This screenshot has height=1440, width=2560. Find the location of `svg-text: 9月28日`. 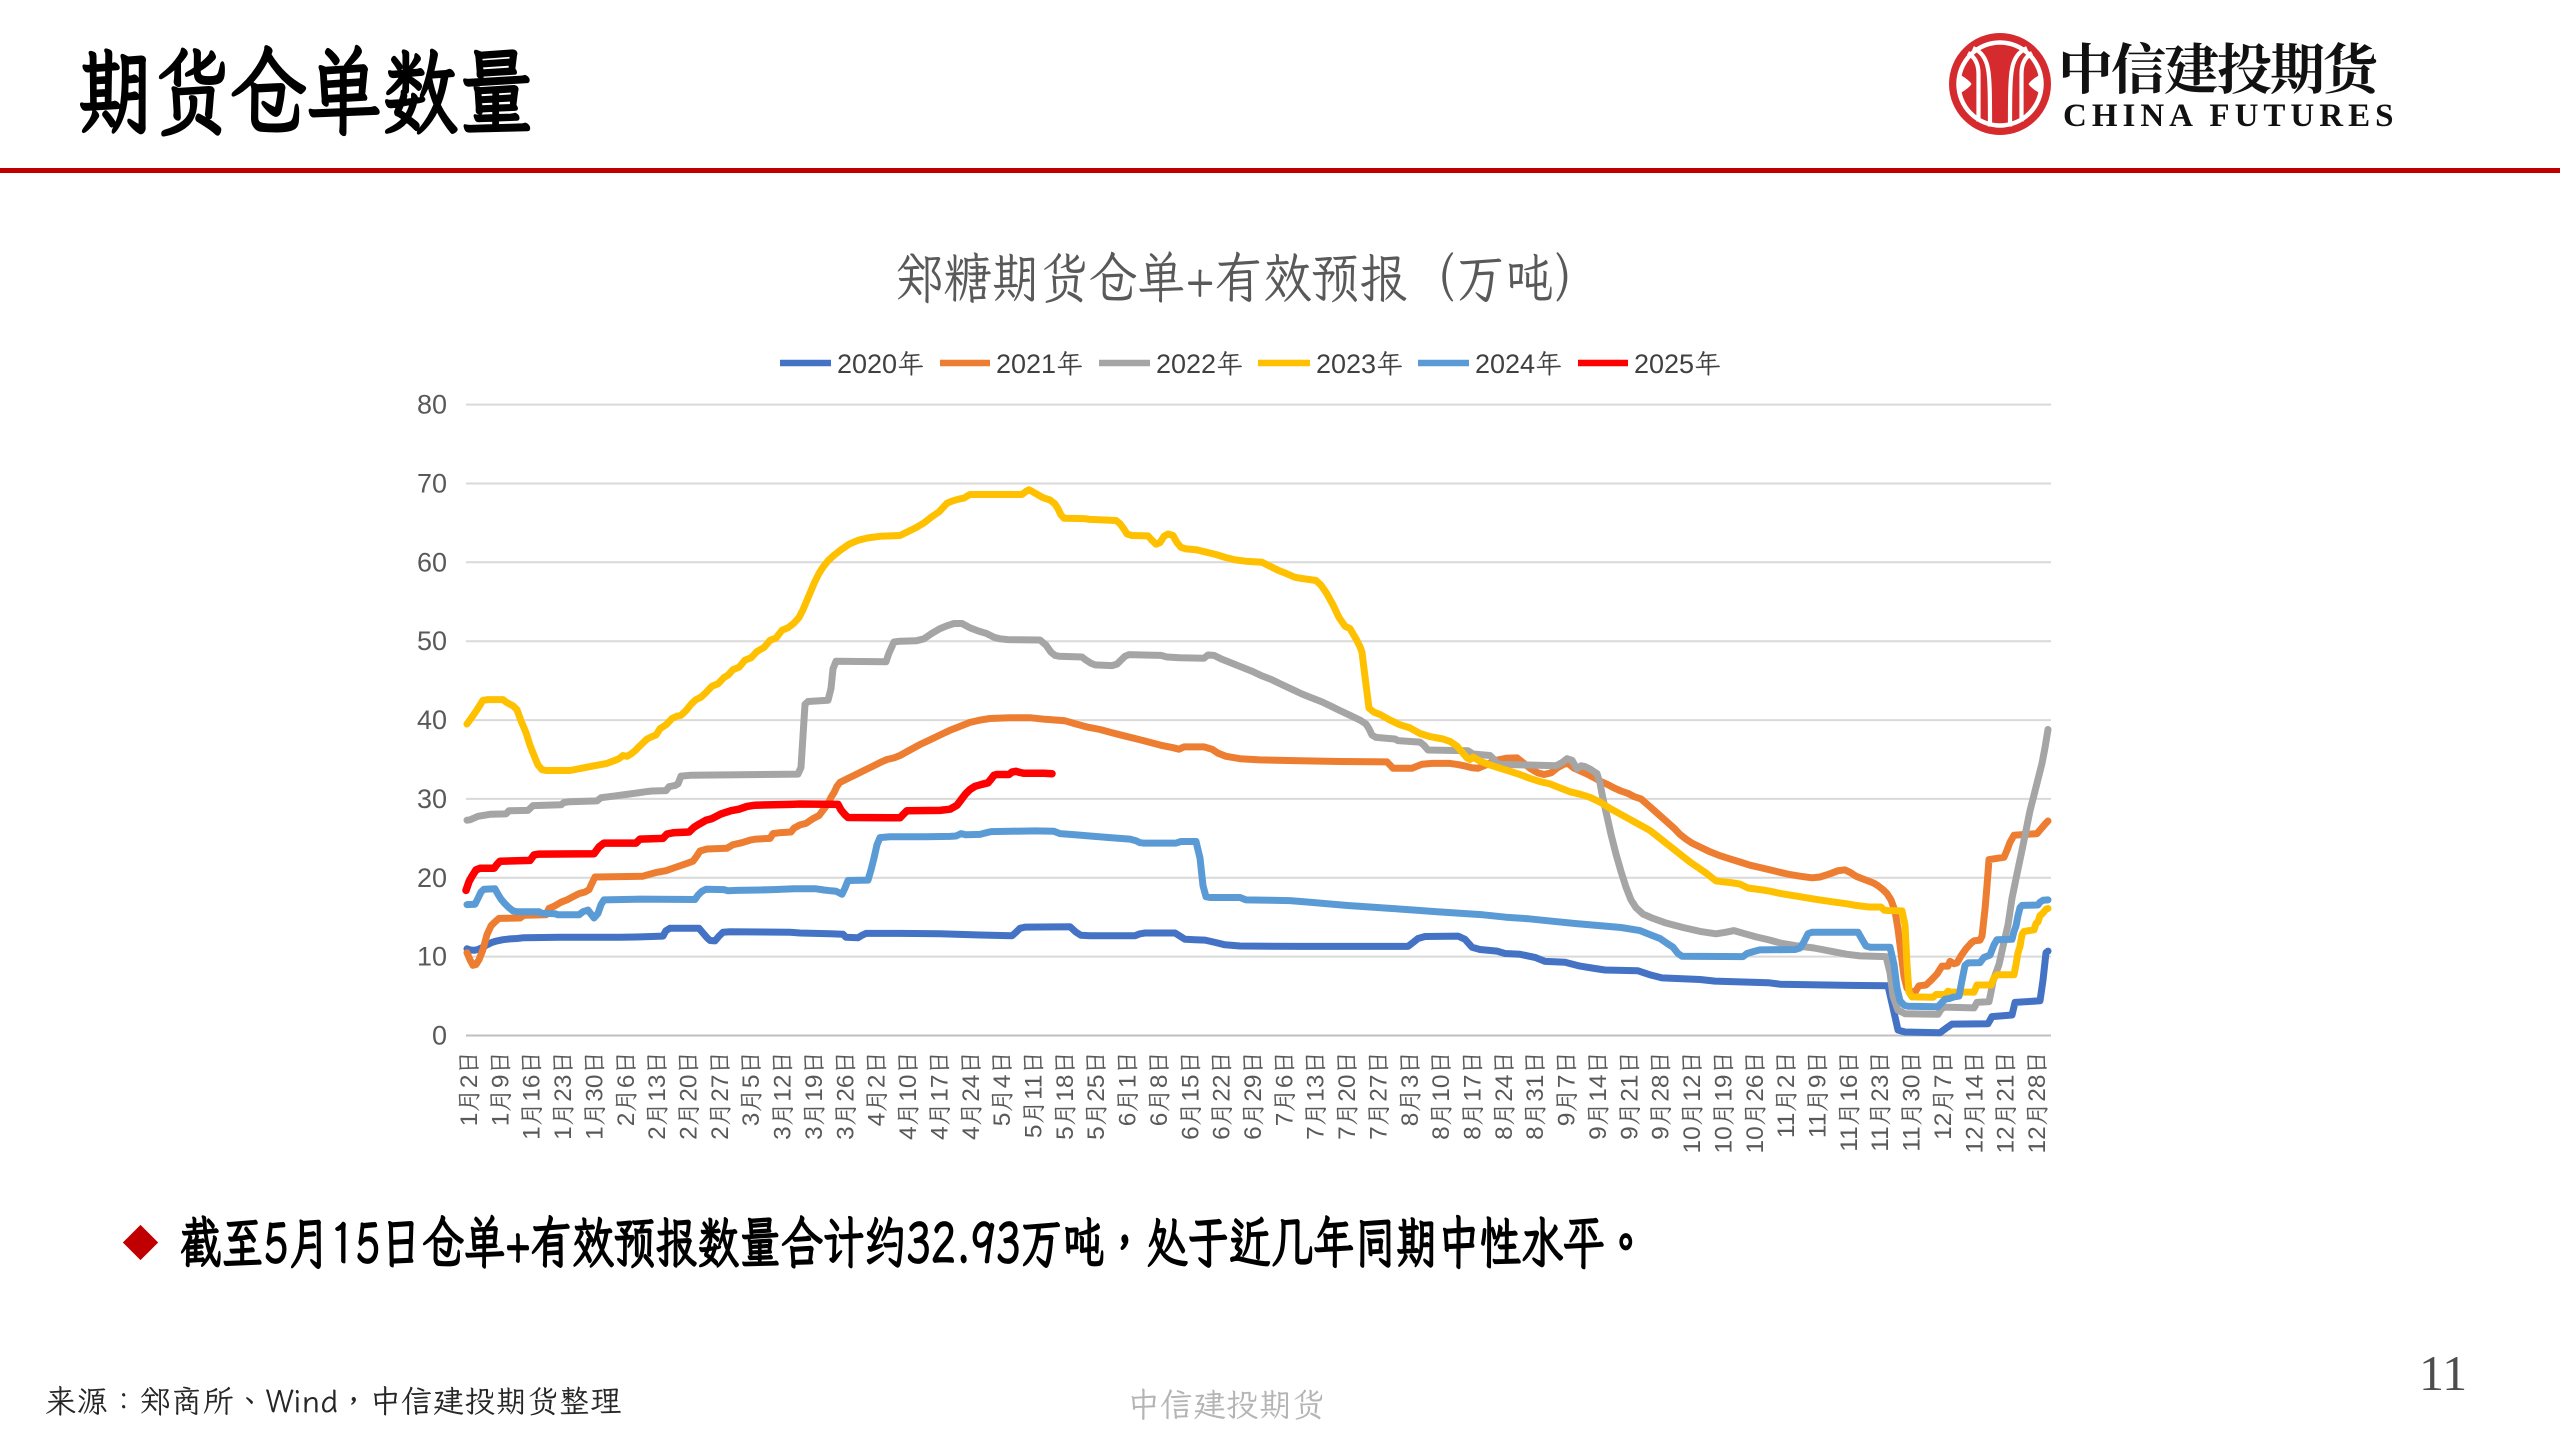

svg-text: 9月28日 is located at coordinates (1661, 1095).